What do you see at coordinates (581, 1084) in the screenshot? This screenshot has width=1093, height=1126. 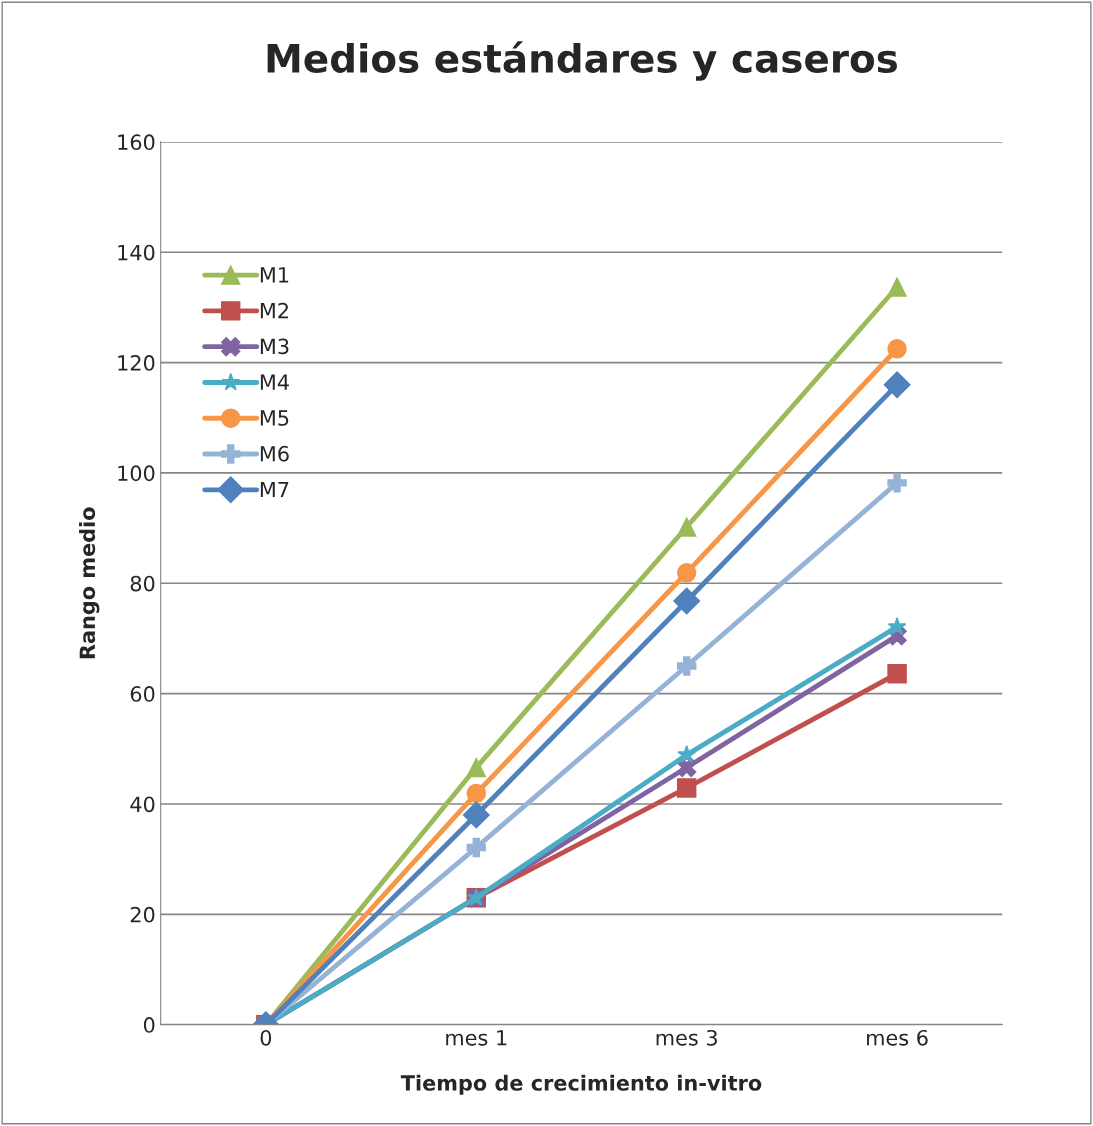 I see `x-axis-title: Tiempo de crecimiento in-vitro` at bounding box center [581, 1084].